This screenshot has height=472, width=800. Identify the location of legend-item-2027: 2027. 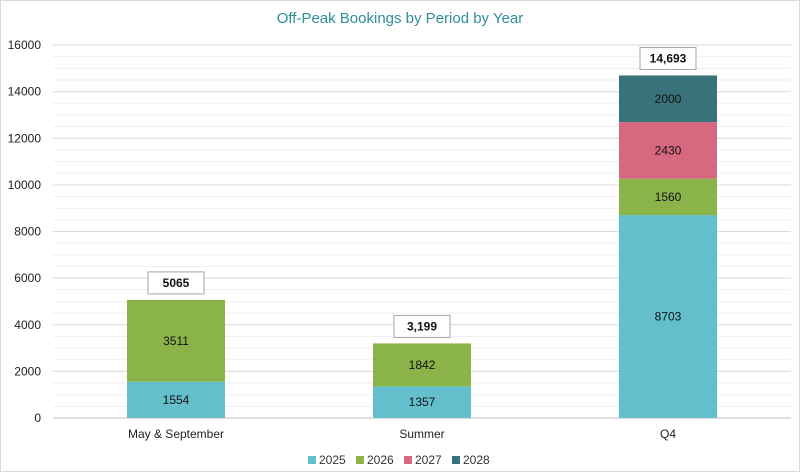
(423, 460).